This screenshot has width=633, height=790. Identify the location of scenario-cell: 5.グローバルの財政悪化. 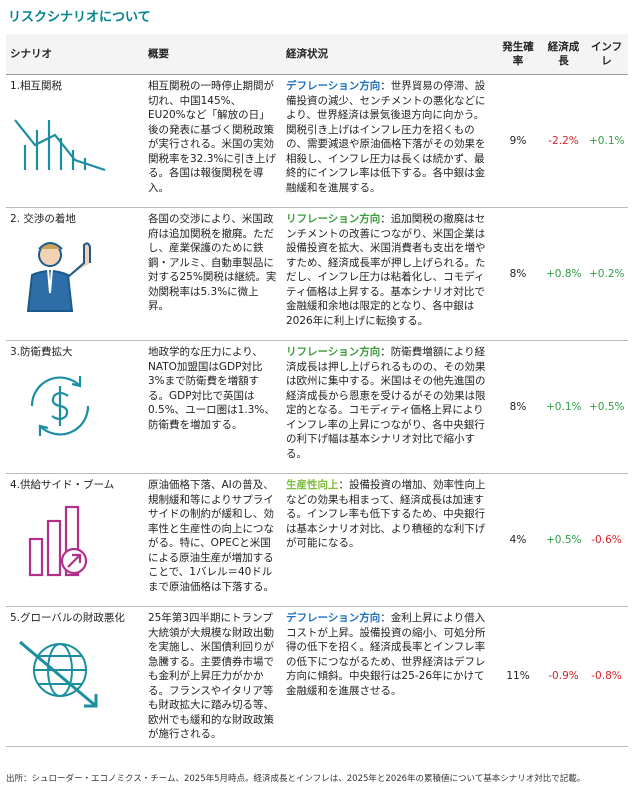
(75, 676).